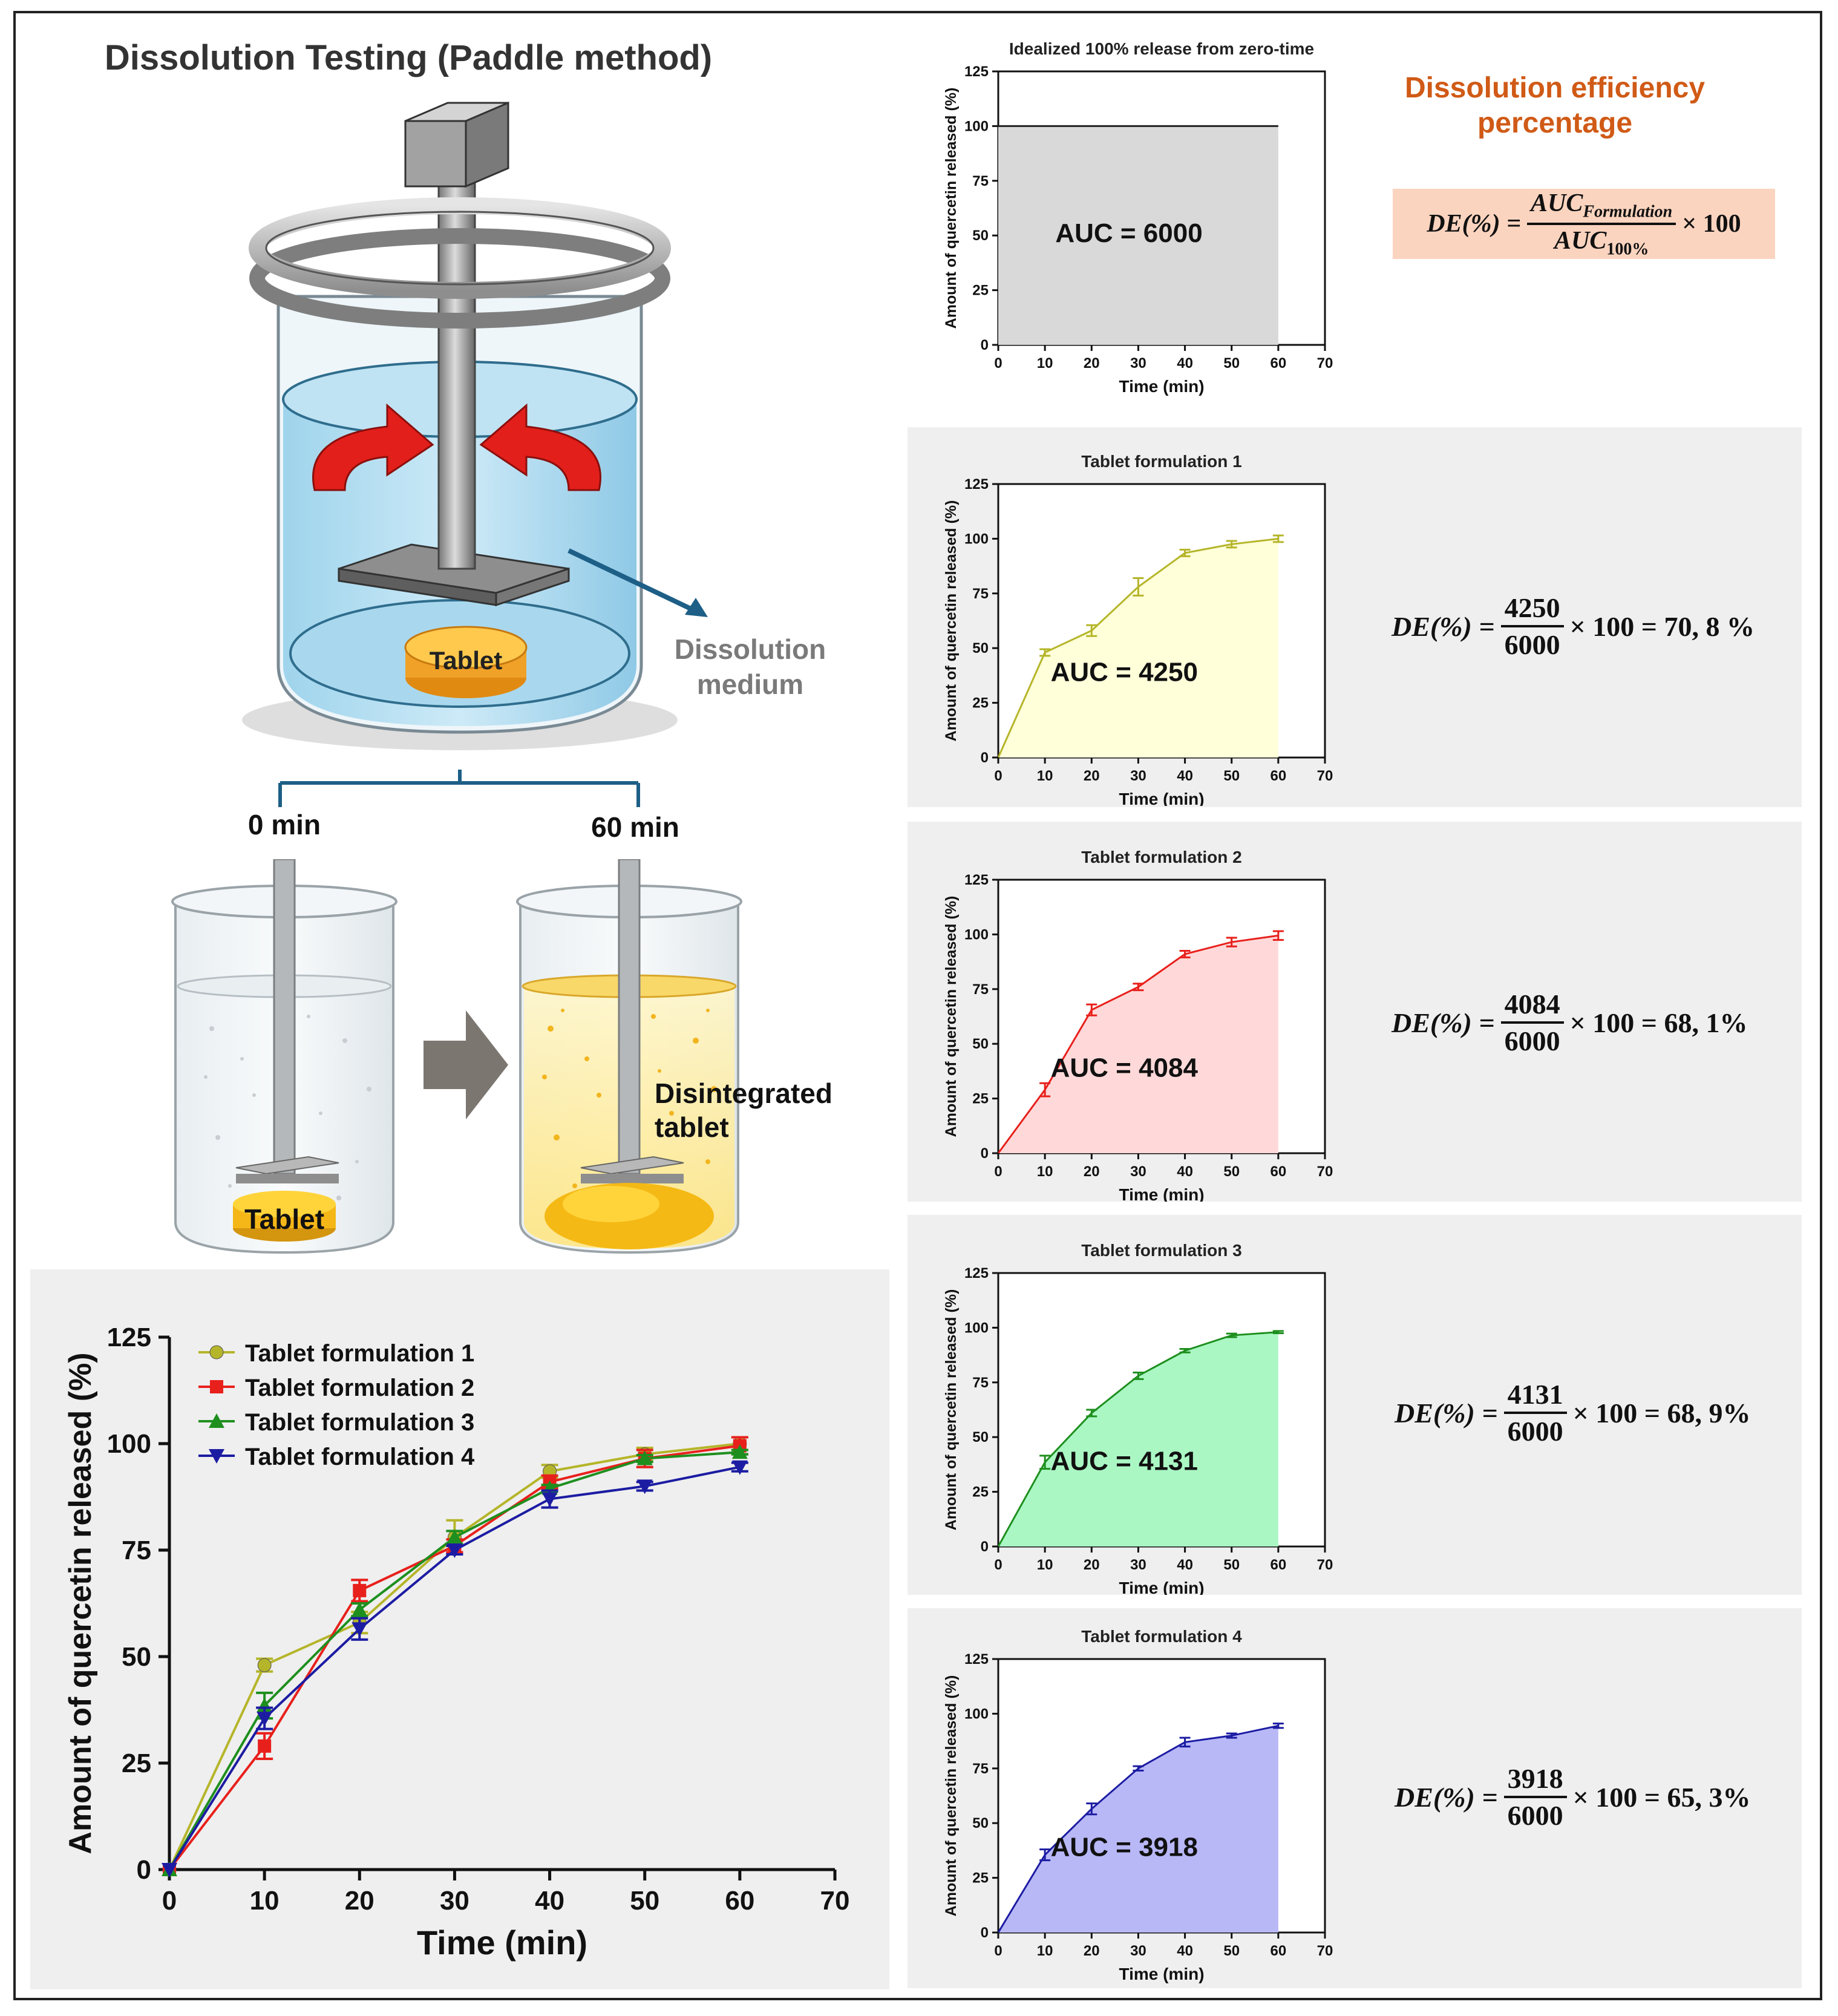 Image resolution: width=1838 pixels, height=2016 pixels. I want to click on tablet-label-2: Tablet, so click(284, 1219).